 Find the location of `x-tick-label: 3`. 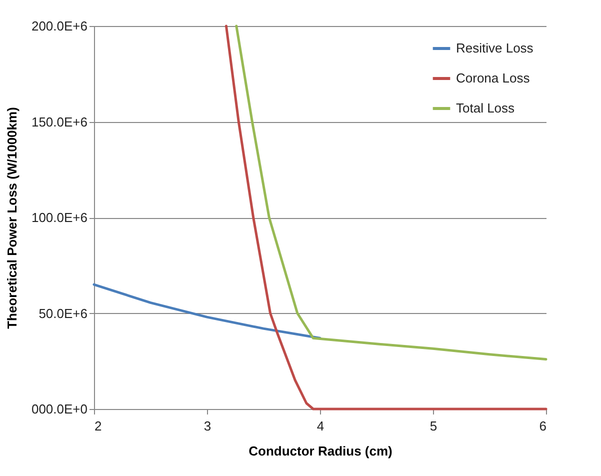

x-tick-label: 3 is located at coordinates (208, 426).